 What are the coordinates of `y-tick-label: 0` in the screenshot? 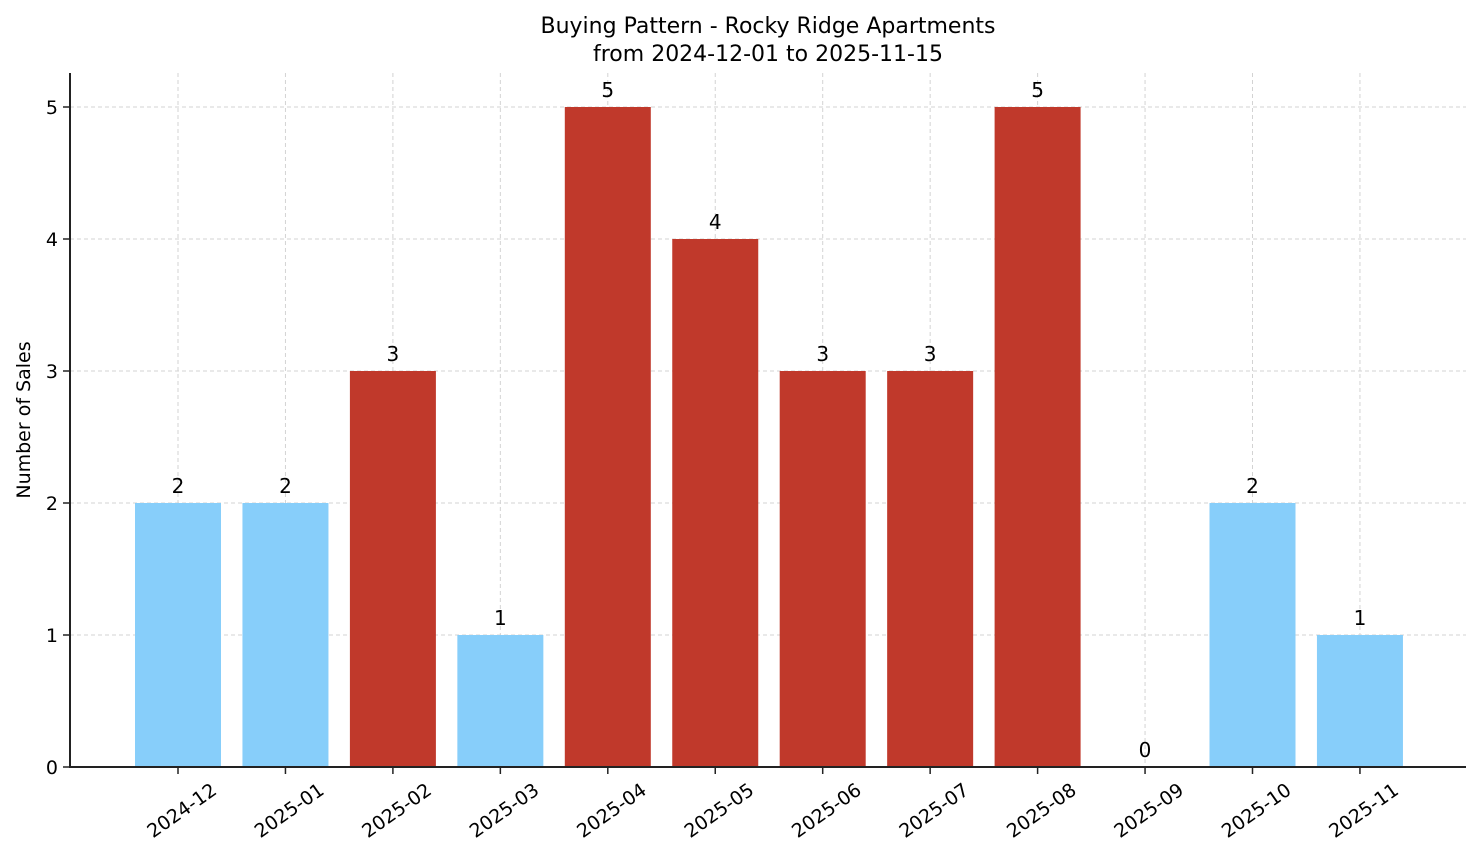 It's located at (52, 768).